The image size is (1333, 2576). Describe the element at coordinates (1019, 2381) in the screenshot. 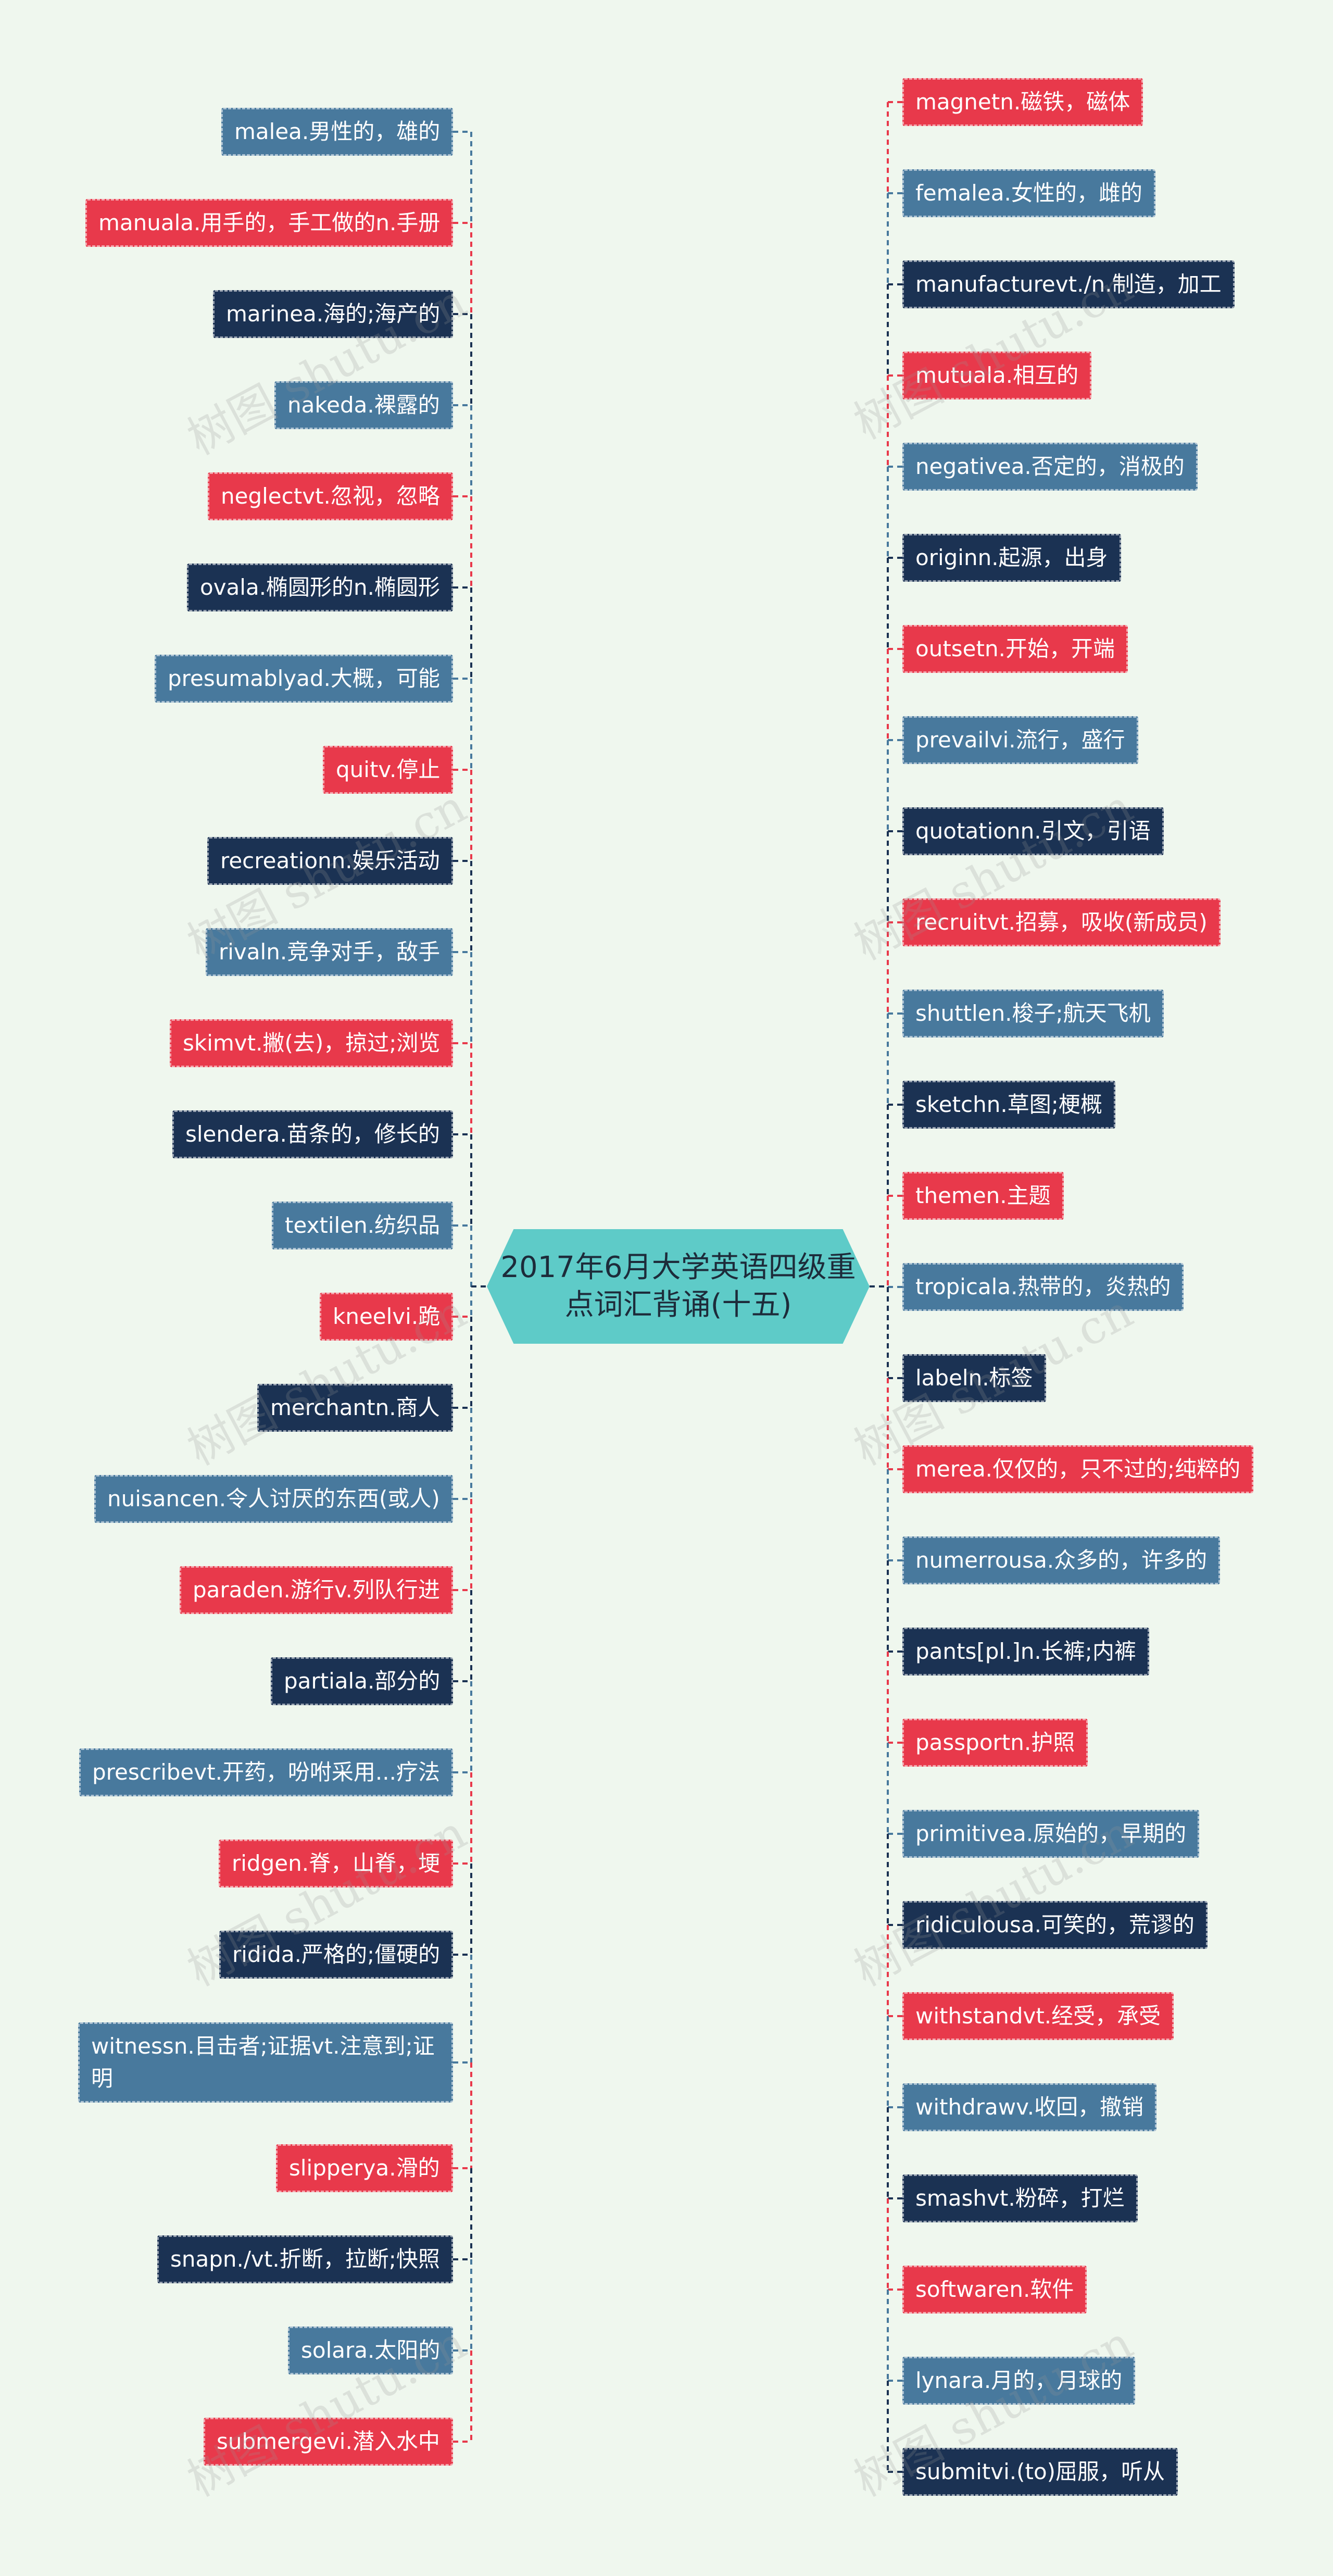

I see `right-word-node: lynara.月的，月球的` at that location.